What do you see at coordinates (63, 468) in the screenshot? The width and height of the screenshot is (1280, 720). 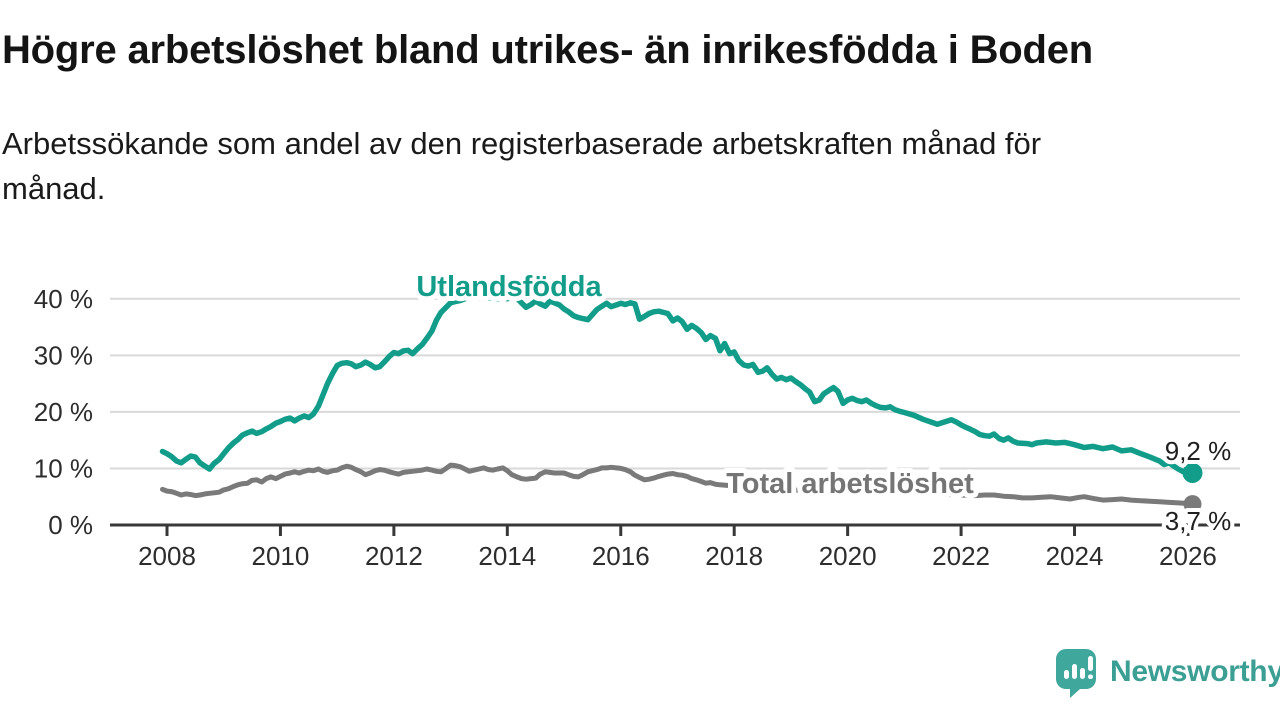 I see `y-tick-label: 10 %` at bounding box center [63, 468].